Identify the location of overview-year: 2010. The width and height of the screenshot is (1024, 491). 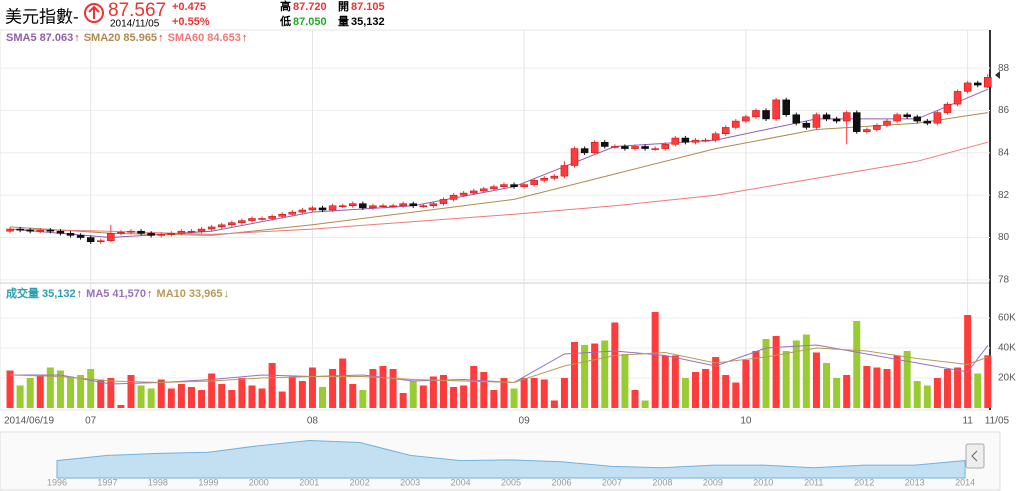
(763, 482).